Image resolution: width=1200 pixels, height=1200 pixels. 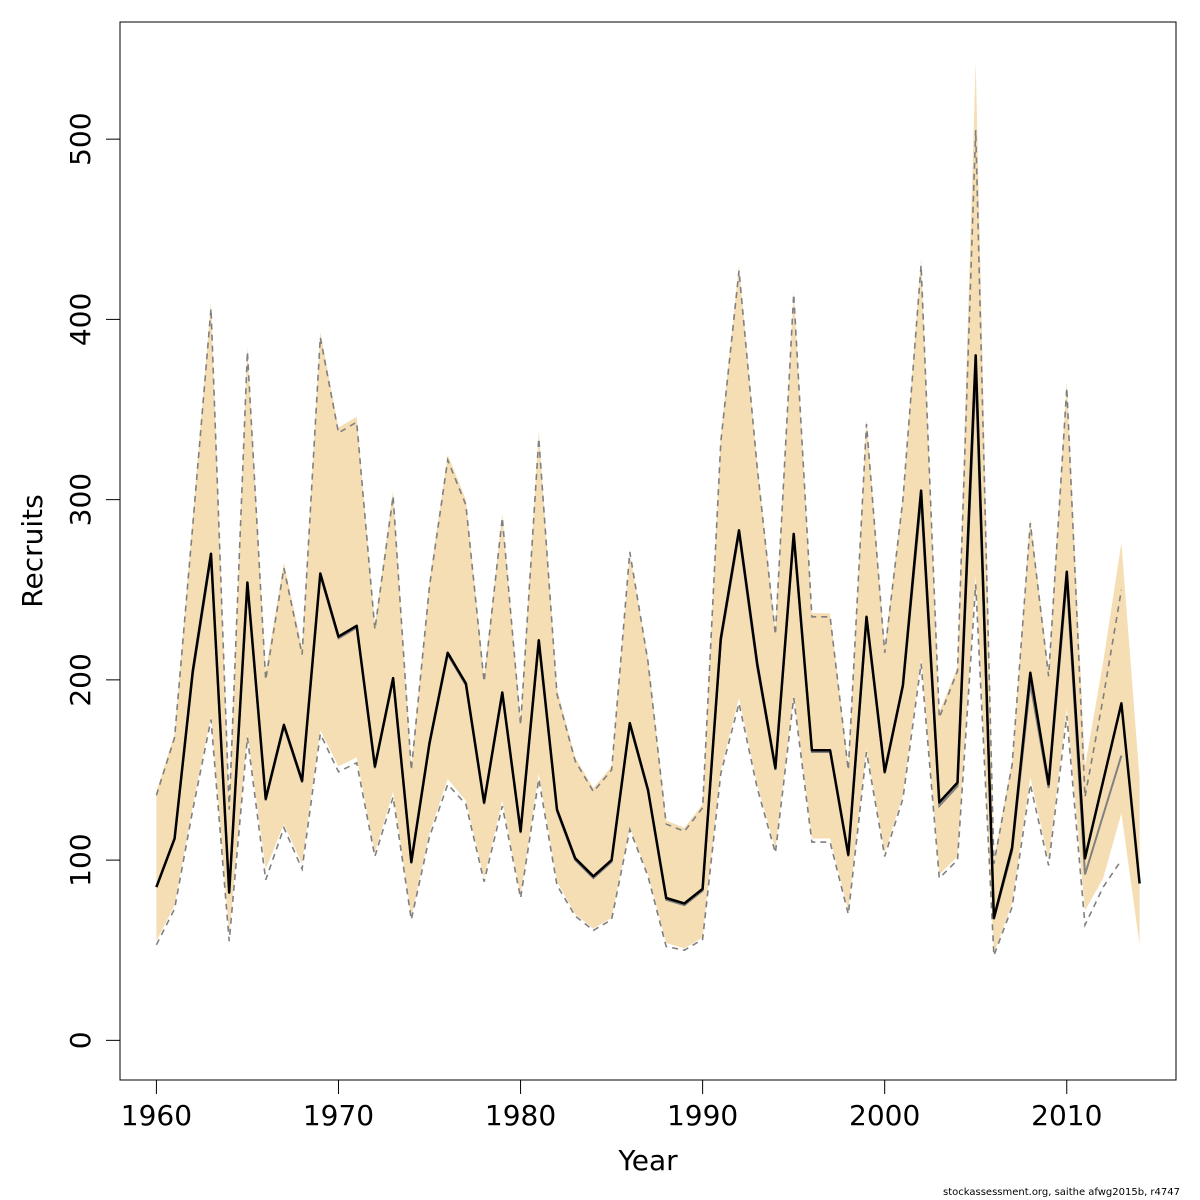 I want to click on y-tick-label: 500, so click(x=80, y=138).